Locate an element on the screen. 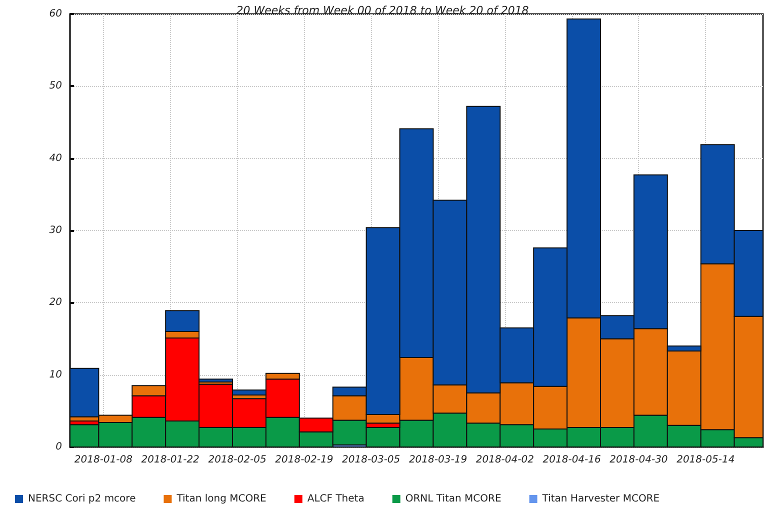 The width and height of the screenshot is (765, 513). x-tick-label: 2018-04-16 is located at coordinates (571, 460).